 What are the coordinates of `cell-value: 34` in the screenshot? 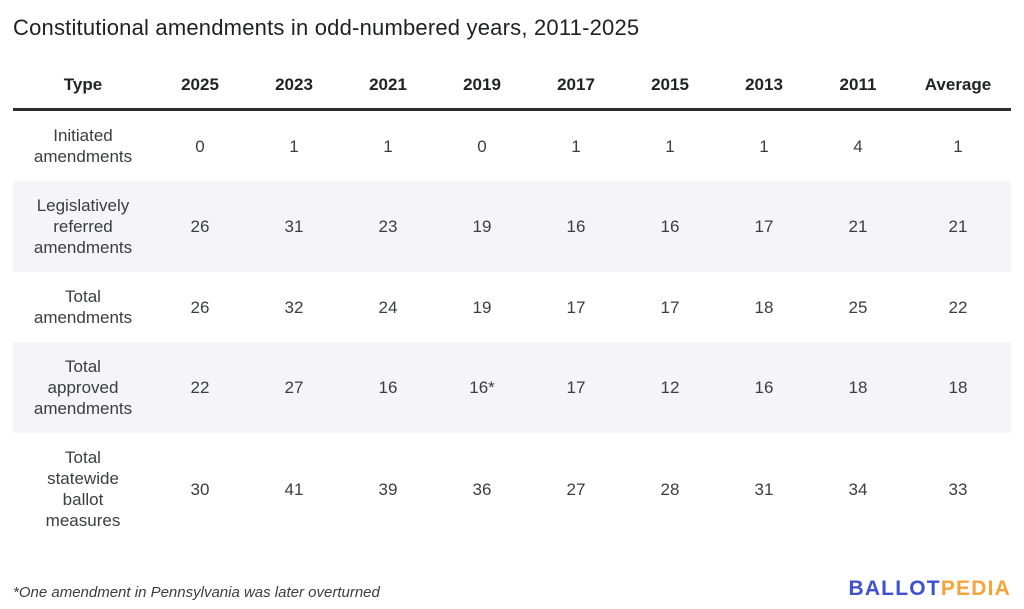 It's located at (858, 489).